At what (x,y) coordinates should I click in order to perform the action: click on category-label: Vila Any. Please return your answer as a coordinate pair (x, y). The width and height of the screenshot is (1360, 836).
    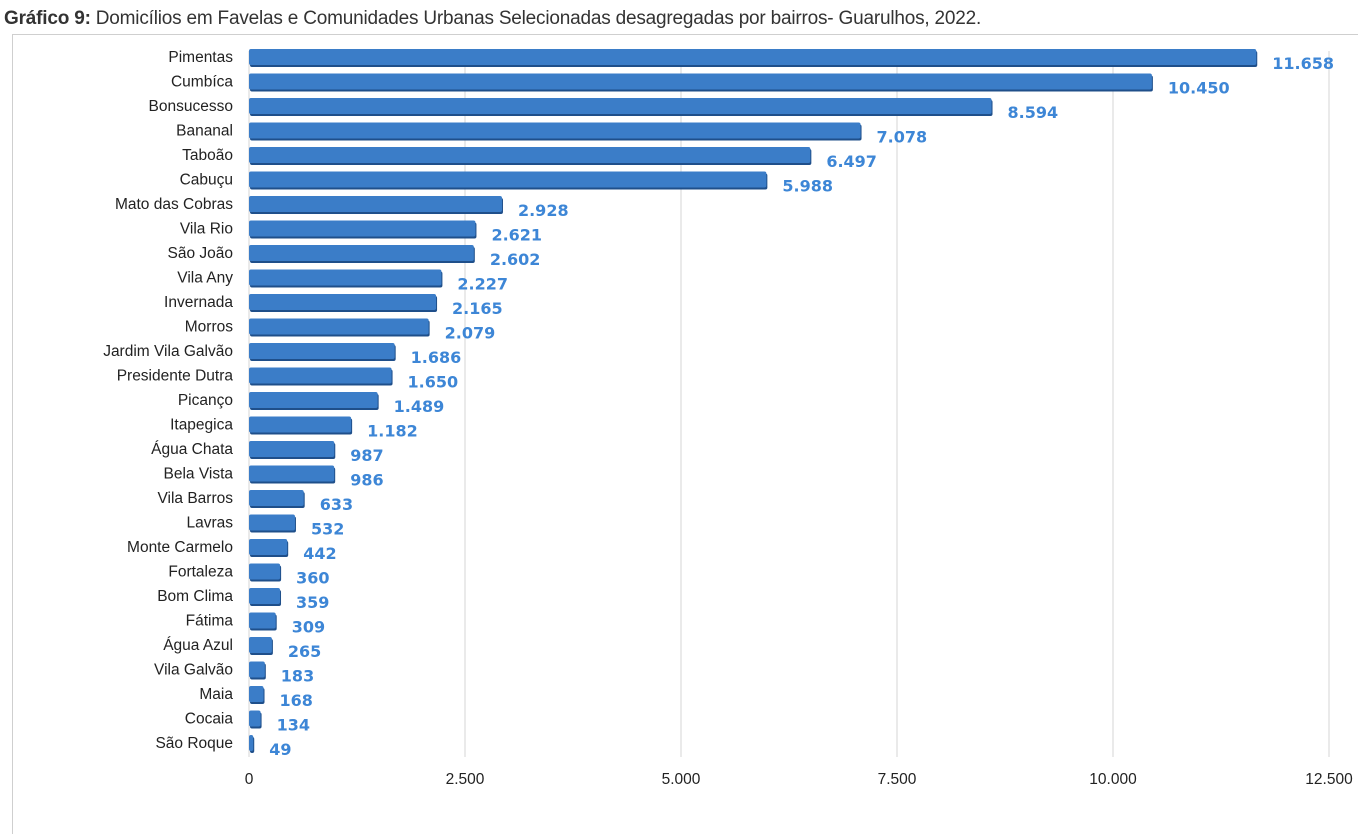
    Looking at the image, I should click on (205, 278).